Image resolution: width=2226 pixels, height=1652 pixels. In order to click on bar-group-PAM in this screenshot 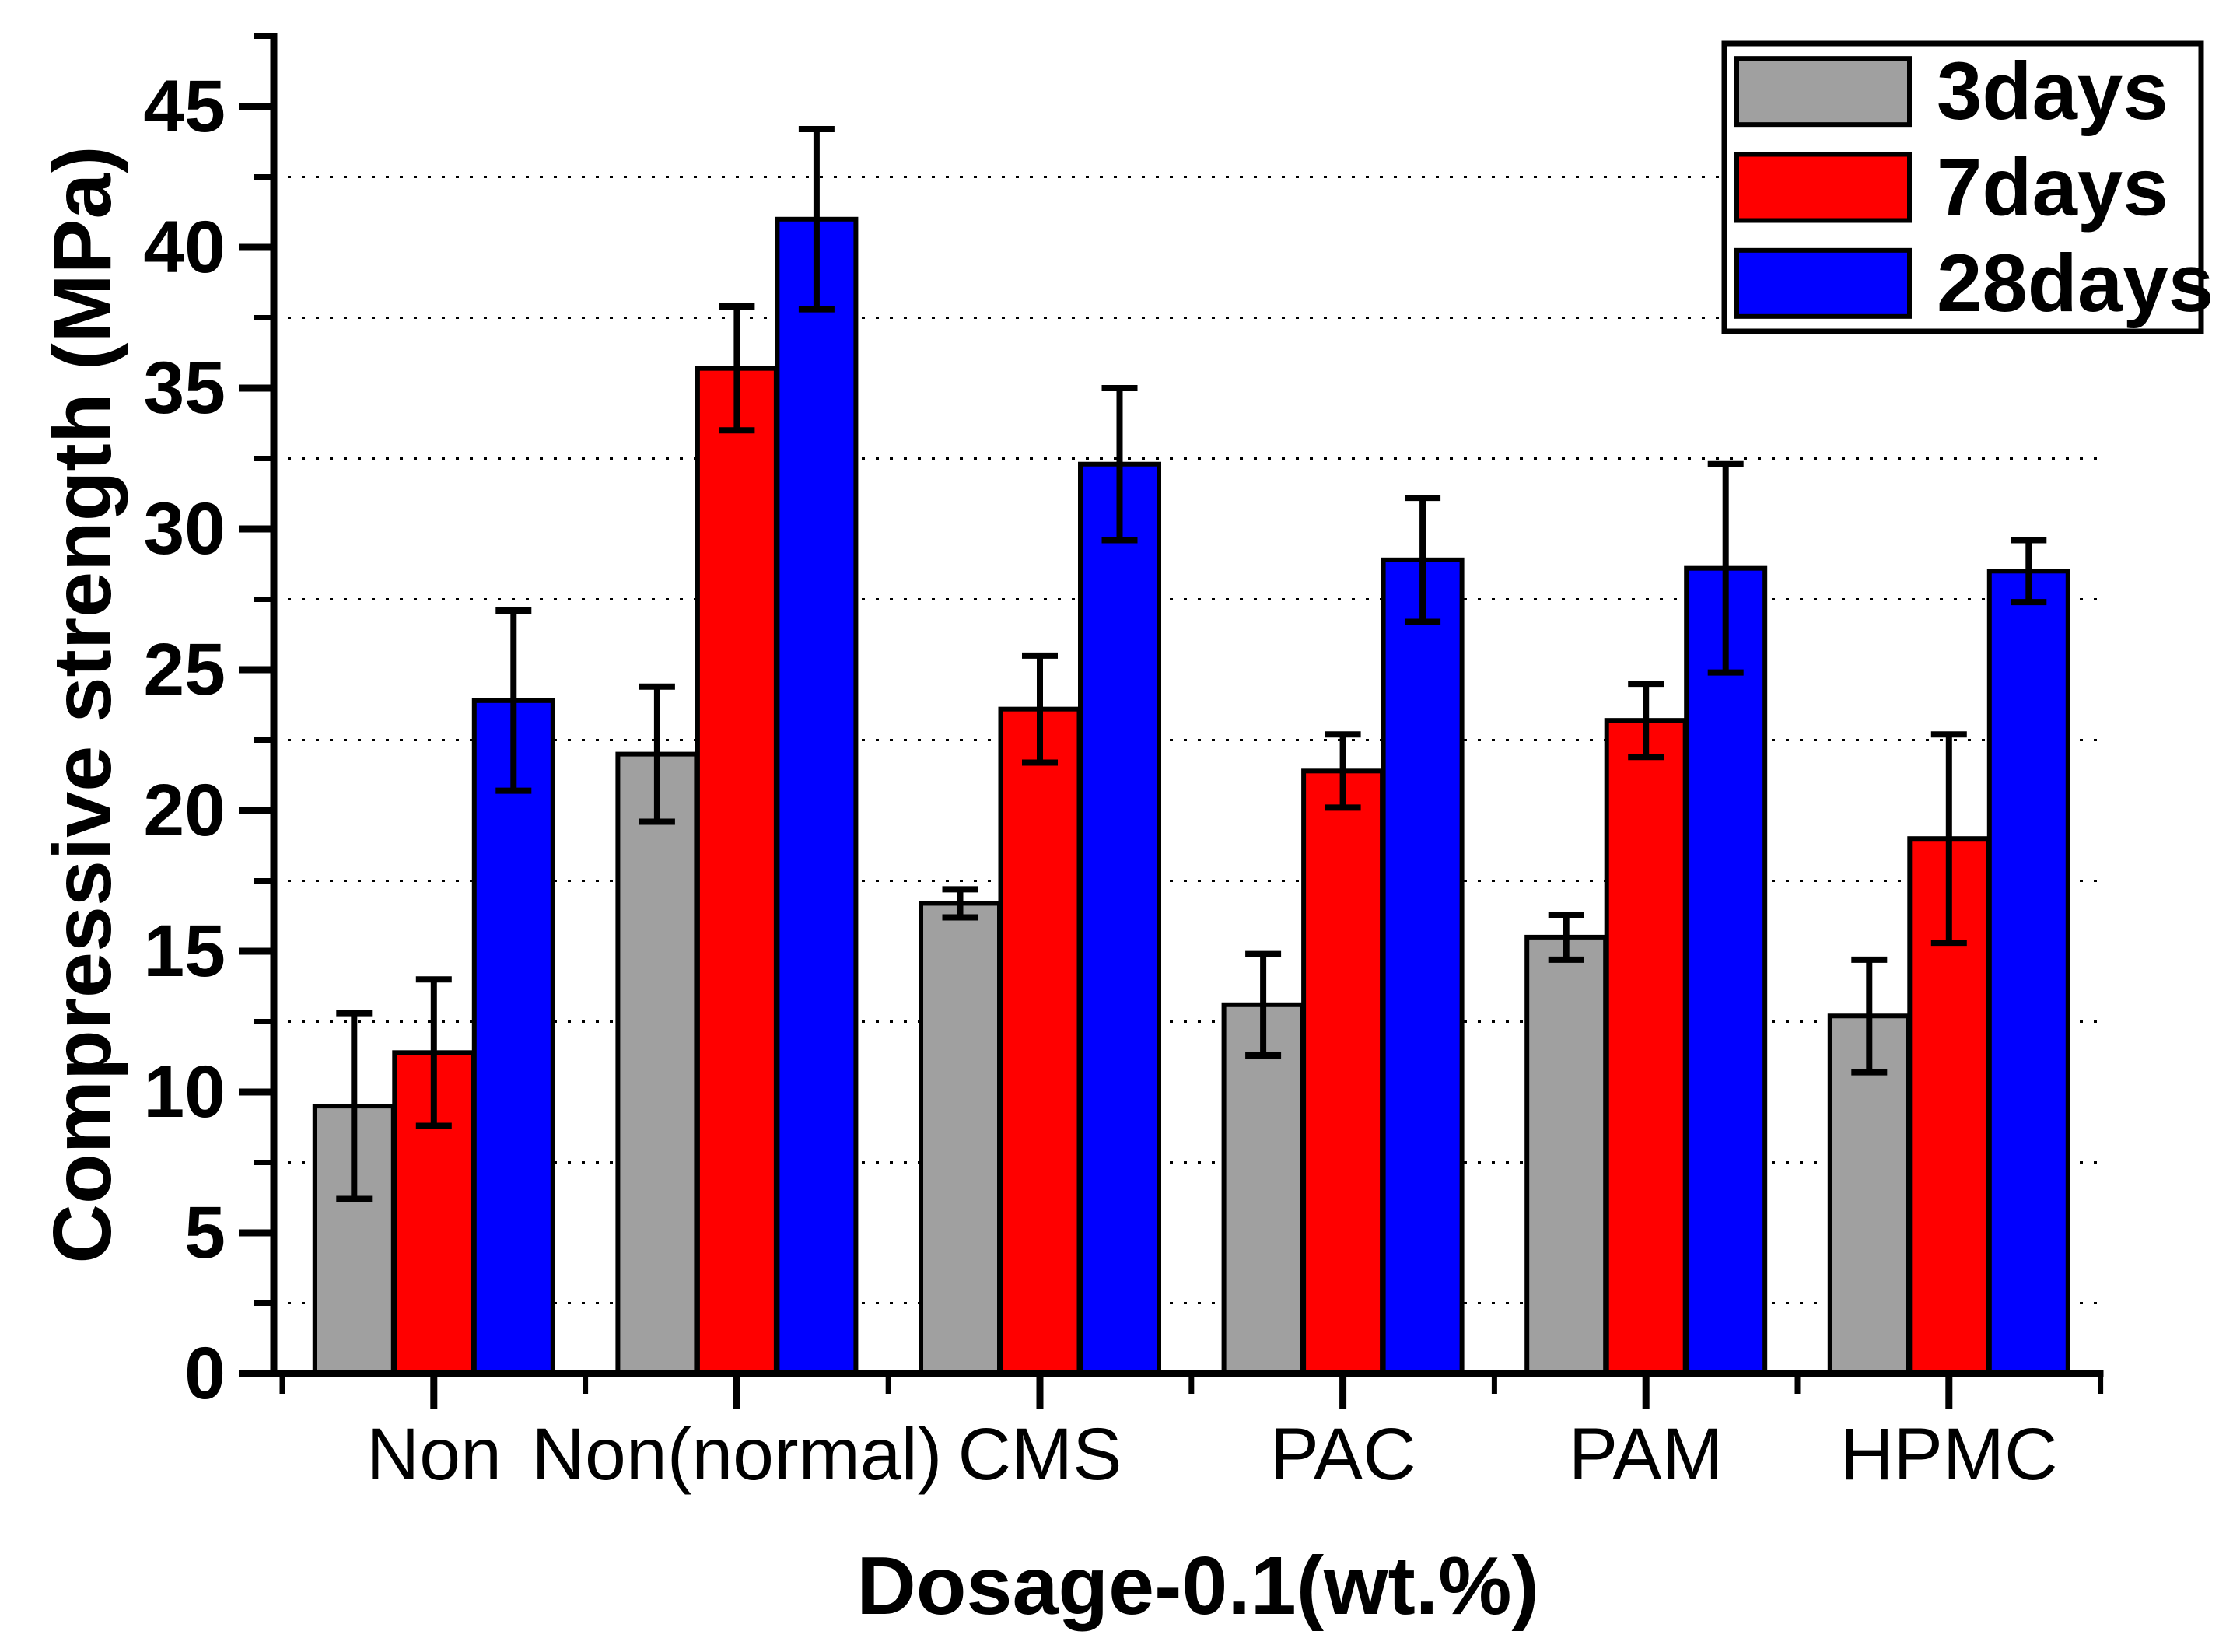, I will do `click(1646, 971)`.